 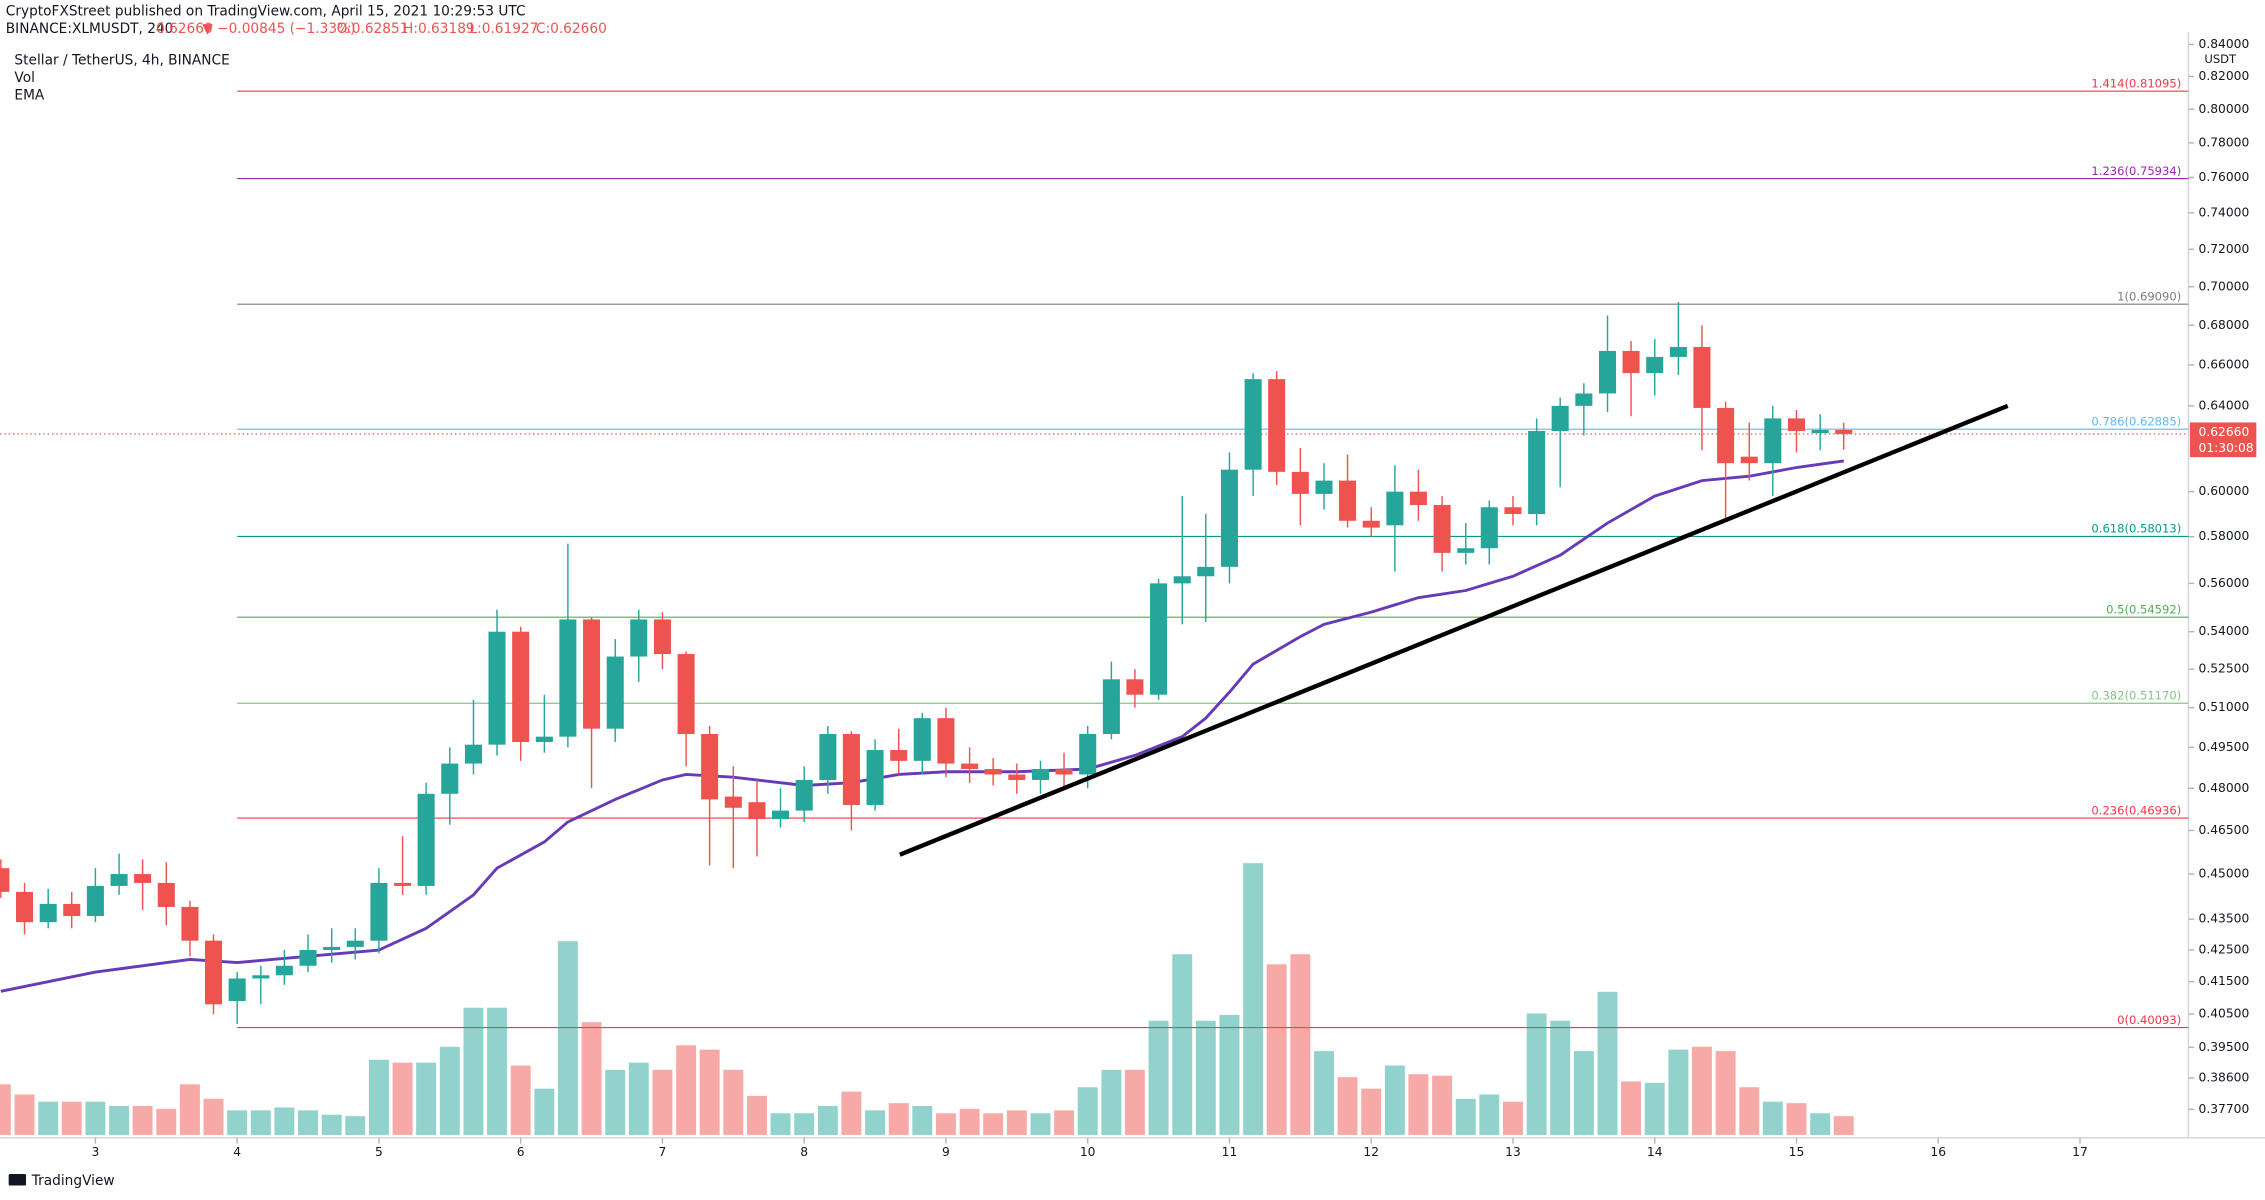 I want to click on y-tick-label: 0.68000, so click(x=2224, y=325).